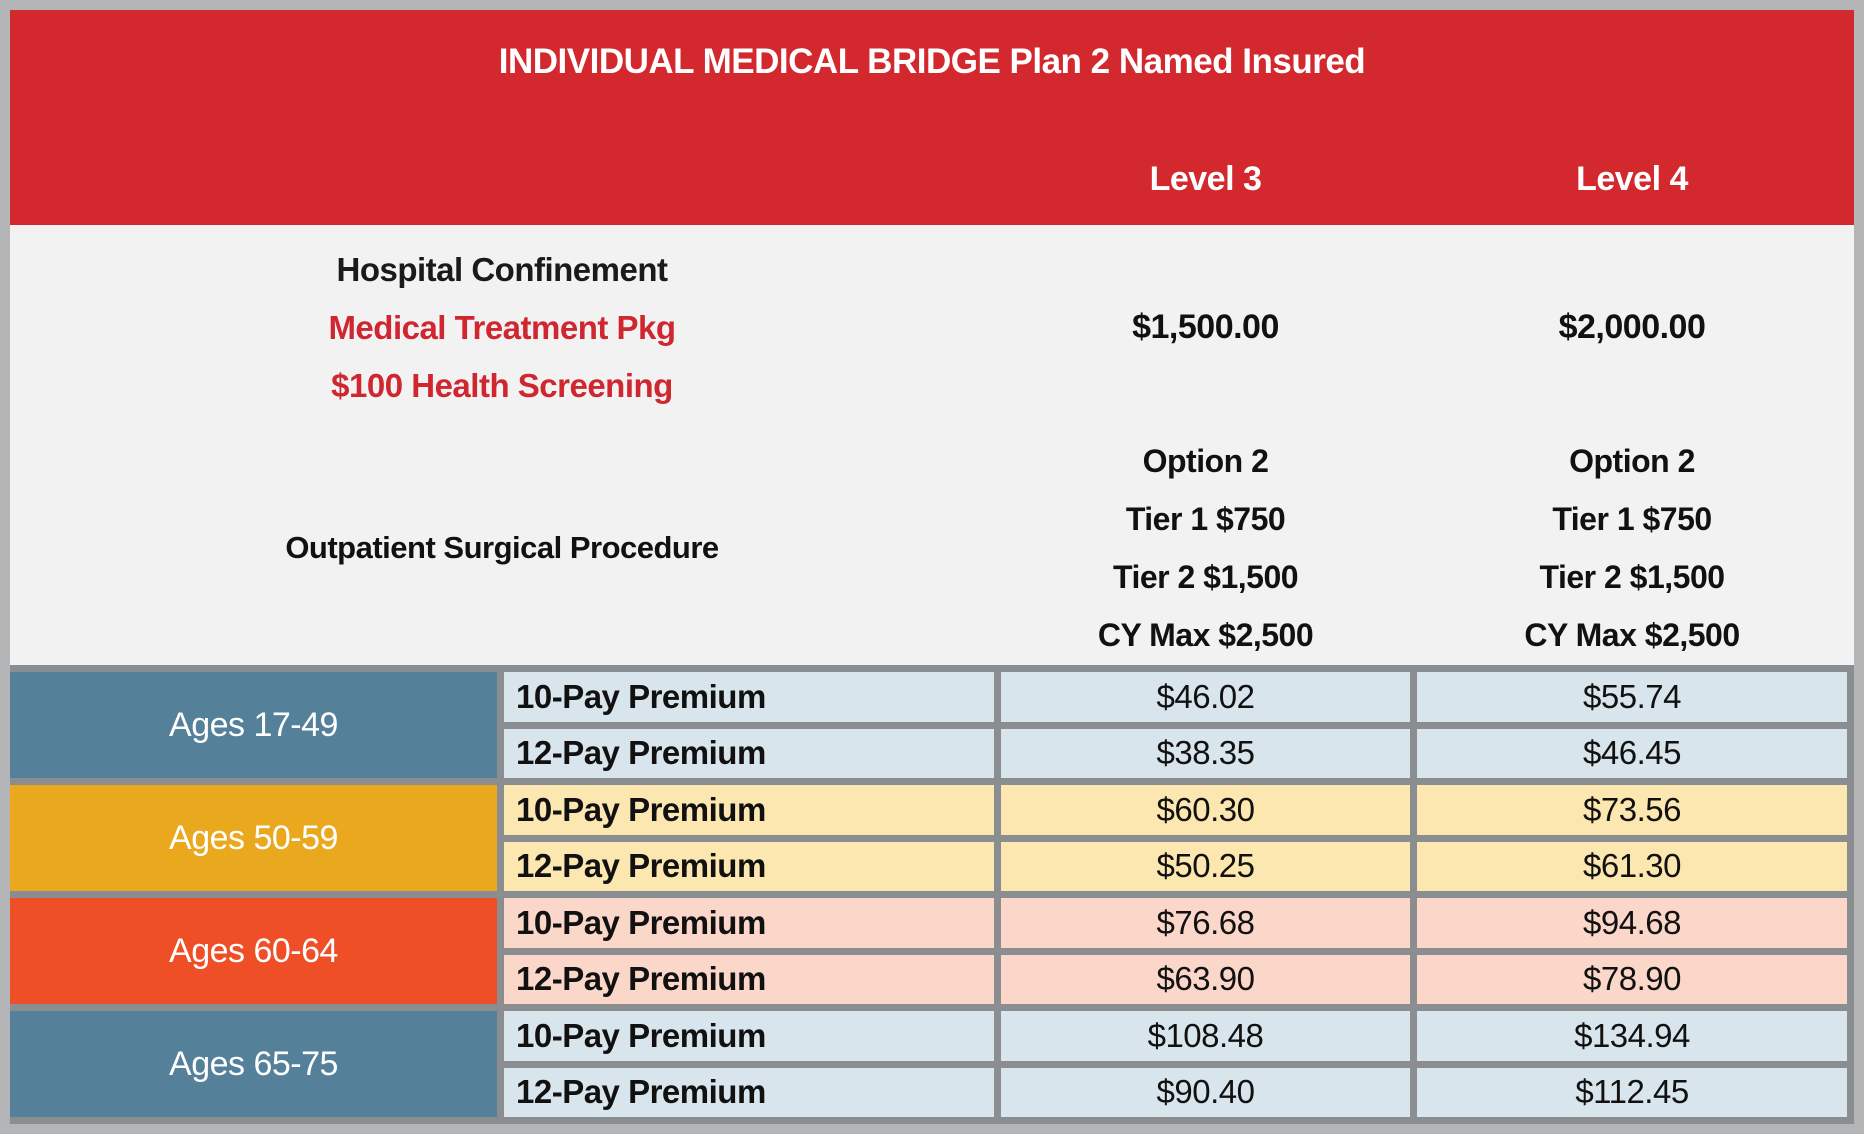  What do you see at coordinates (1632, 753) in the screenshot?
I see `premium-level4-value: $46.45` at bounding box center [1632, 753].